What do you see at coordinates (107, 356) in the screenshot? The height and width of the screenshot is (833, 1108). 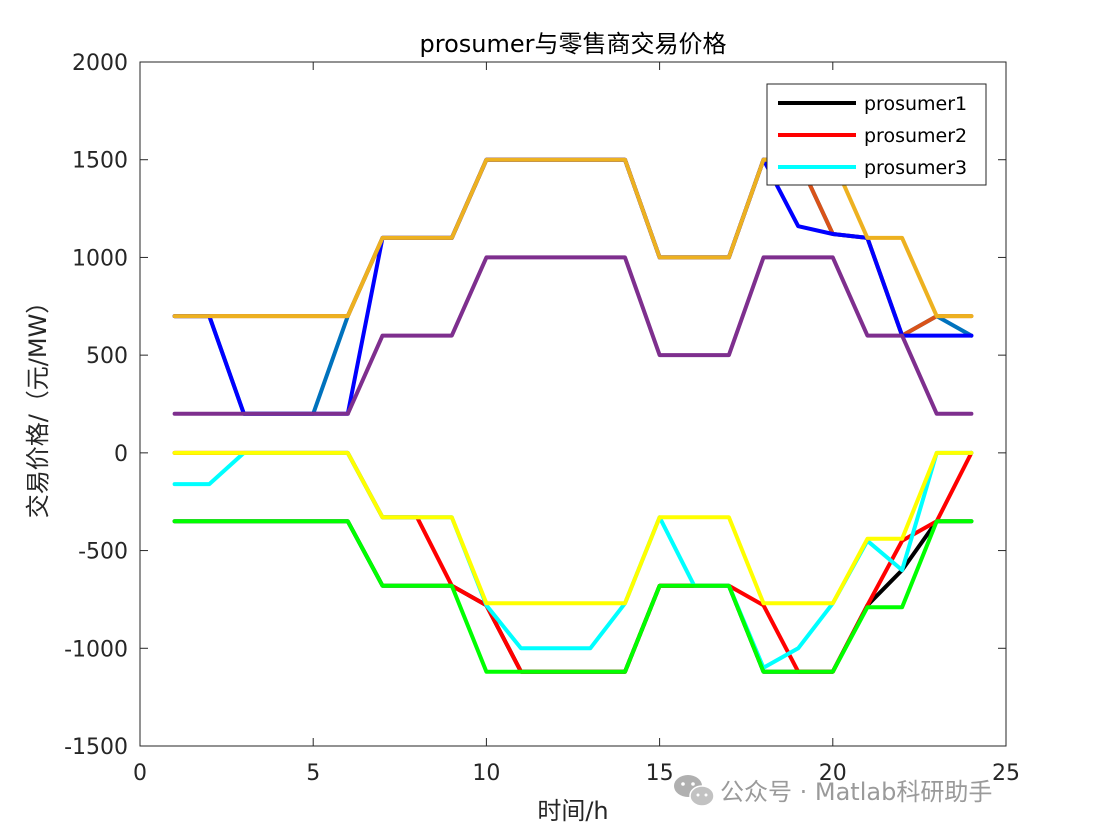 I see `y-tick-label: 500` at bounding box center [107, 356].